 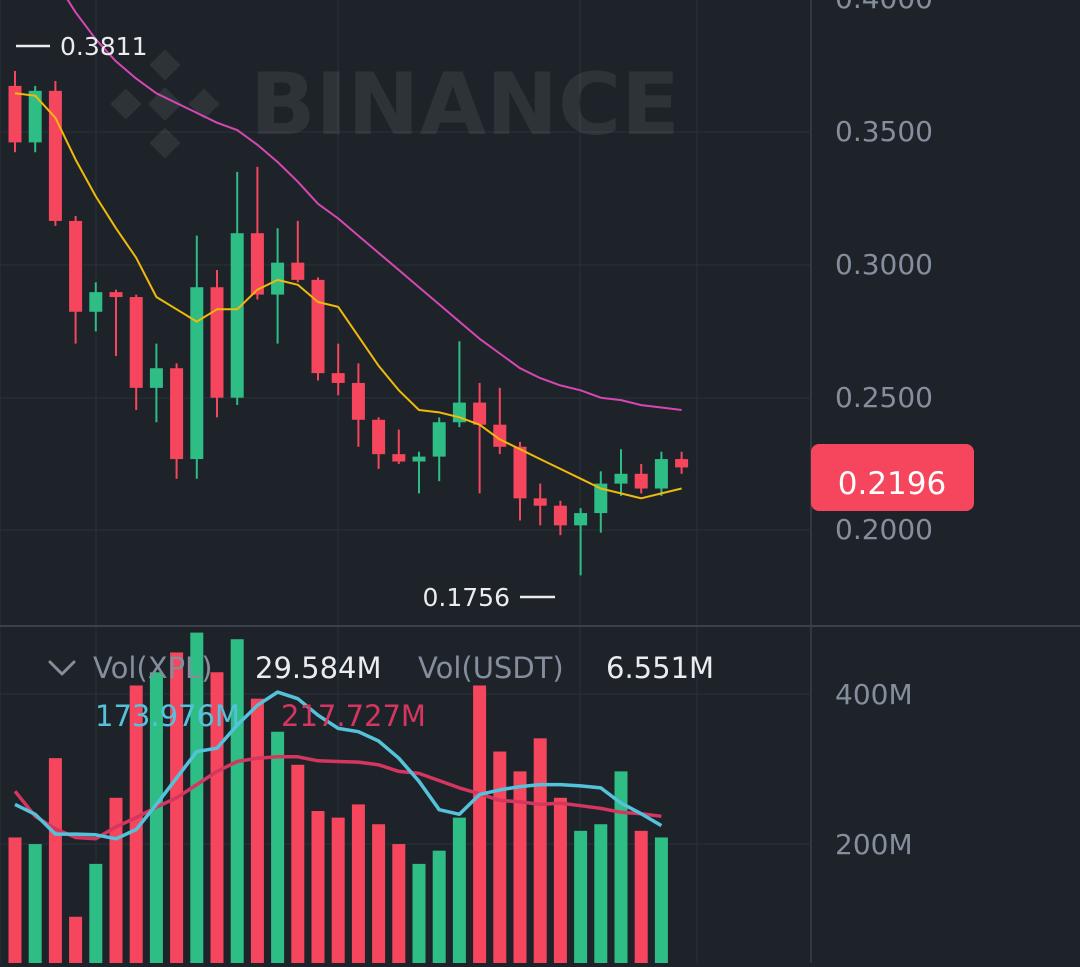 I want to click on high-price-marker: 0.3811, so click(x=81, y=46).